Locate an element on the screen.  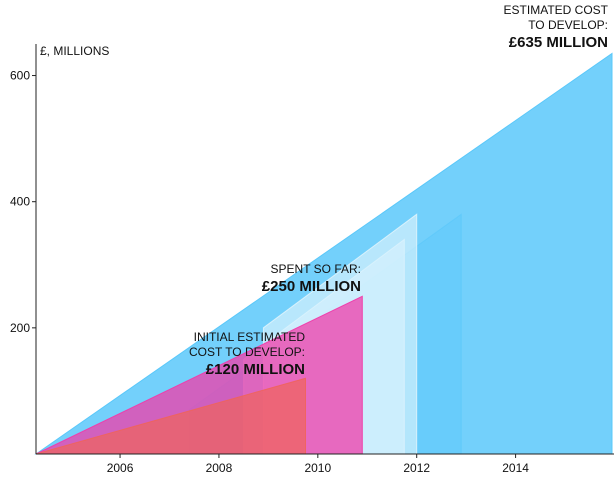
initial-estimate-label-line1: INITIAL ESTIMATED is located at coordinates (250, 337).